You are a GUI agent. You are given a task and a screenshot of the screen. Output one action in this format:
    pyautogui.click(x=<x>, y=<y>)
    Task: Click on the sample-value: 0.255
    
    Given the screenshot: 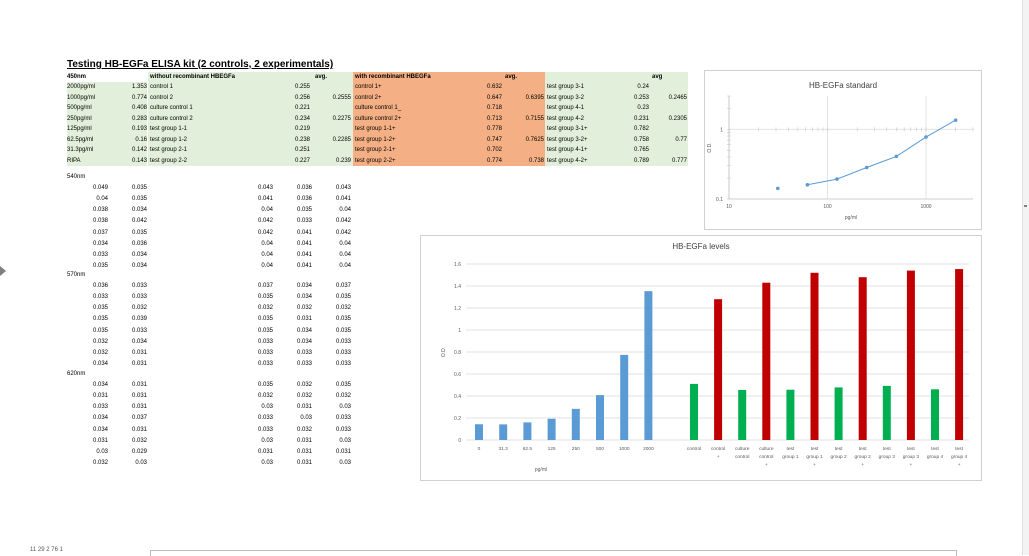 What is the action you would take?
    pyautogui.click(x=302, y=87)
    